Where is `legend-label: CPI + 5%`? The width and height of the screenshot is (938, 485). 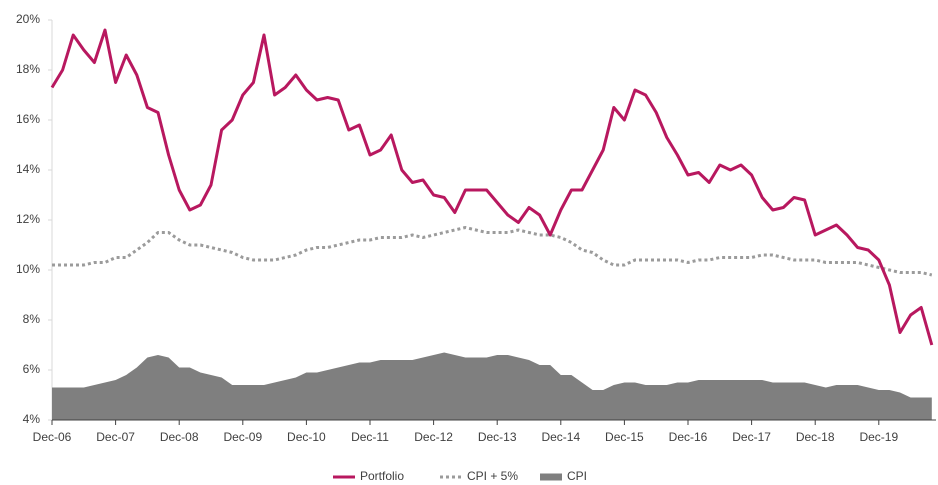 legend-label: CPI + 5% is located at coordinates (492, 476).